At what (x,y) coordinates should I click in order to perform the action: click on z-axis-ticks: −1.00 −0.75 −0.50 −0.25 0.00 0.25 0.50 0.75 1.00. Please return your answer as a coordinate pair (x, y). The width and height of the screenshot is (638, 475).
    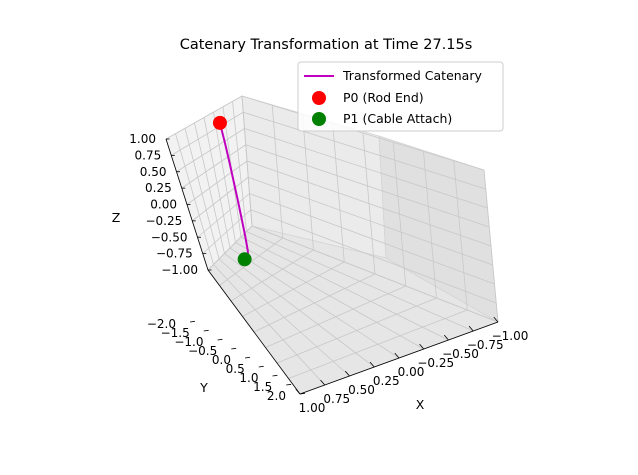
    Looking at the image, I should click on (170, 204).